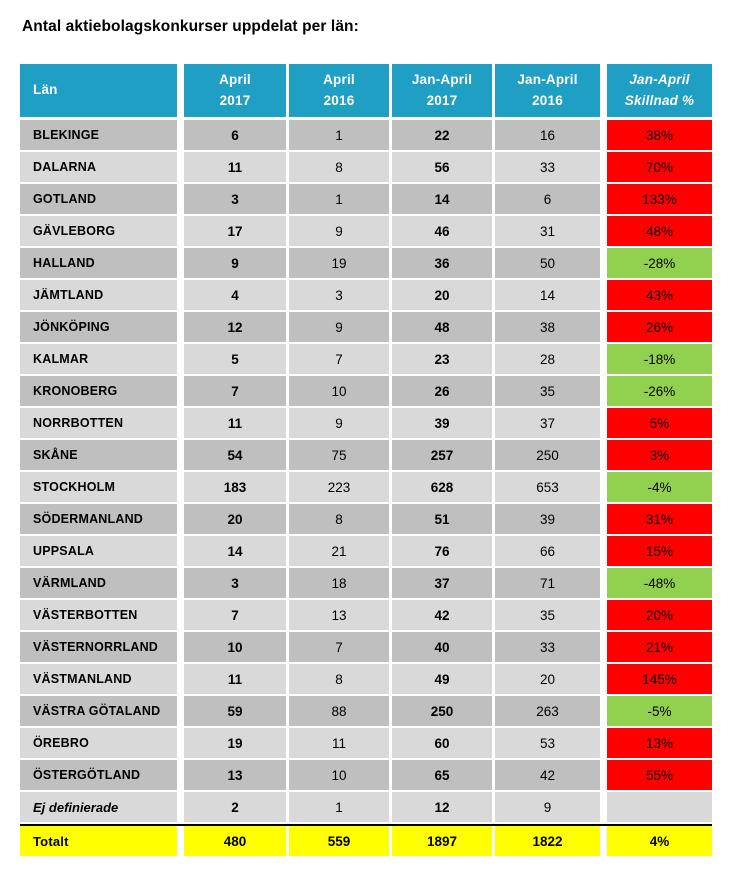 The height and width of the screenshot is (882, 730). I want to click on april-2016-value-cell: 7, so click(339, 359).